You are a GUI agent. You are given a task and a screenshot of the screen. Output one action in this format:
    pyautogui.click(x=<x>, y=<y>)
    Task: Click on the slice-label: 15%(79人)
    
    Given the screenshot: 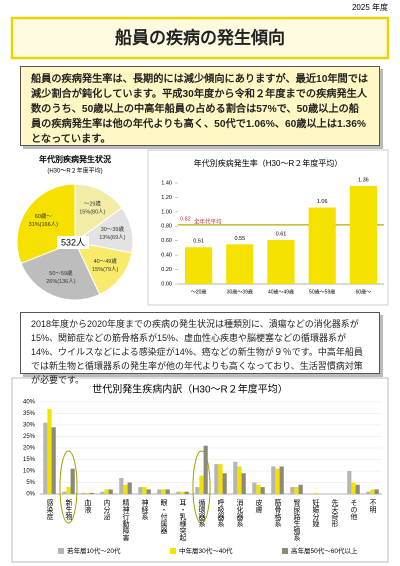 What is the action you would take?
    pyautogui.click(x=105, y=269)
    